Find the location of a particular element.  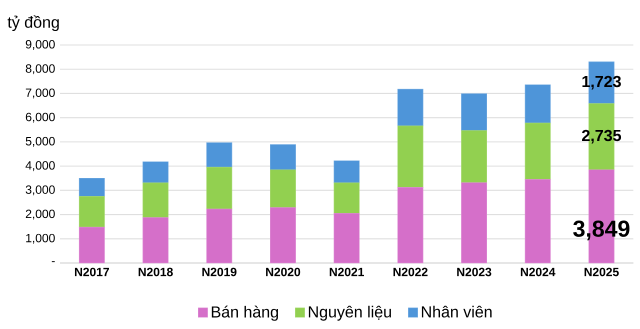

x-tick-label: N2023 is located at coordinates (474, 272).